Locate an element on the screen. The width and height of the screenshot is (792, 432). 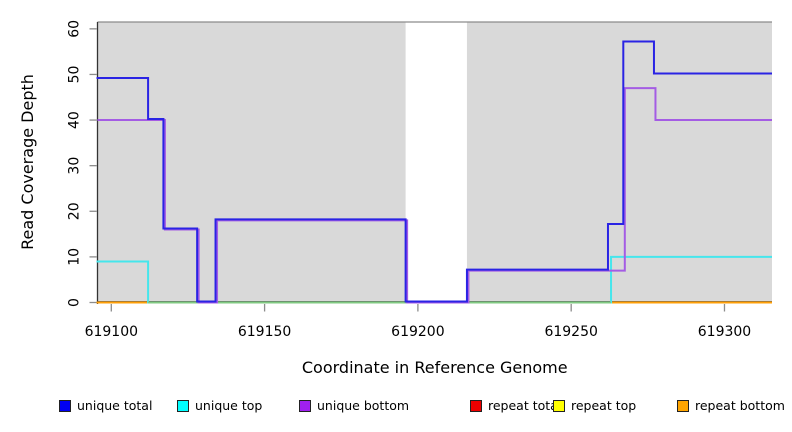
y-tick-label: 10 is located at coordinates (75, 257).